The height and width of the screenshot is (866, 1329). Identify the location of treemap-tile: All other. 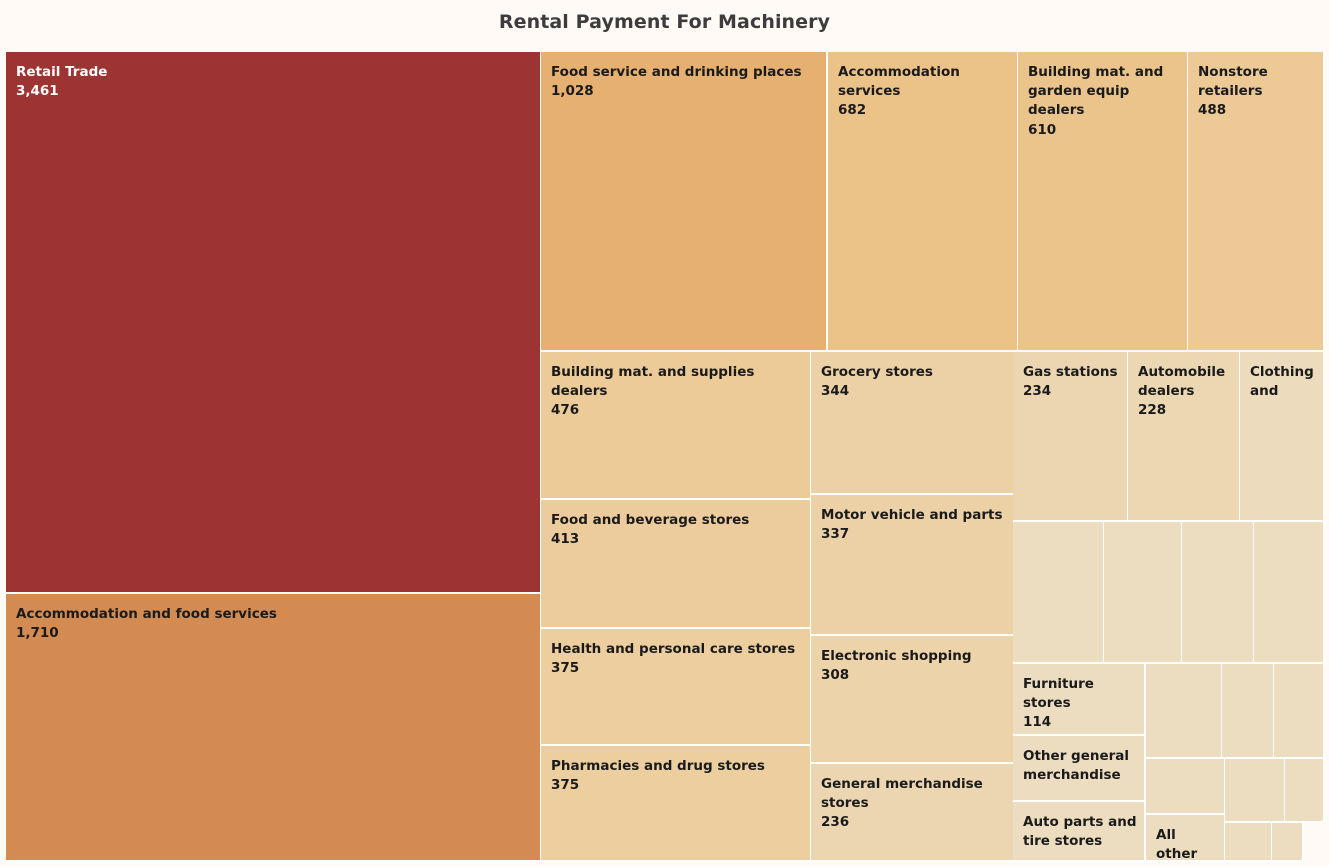
(1186, 838).